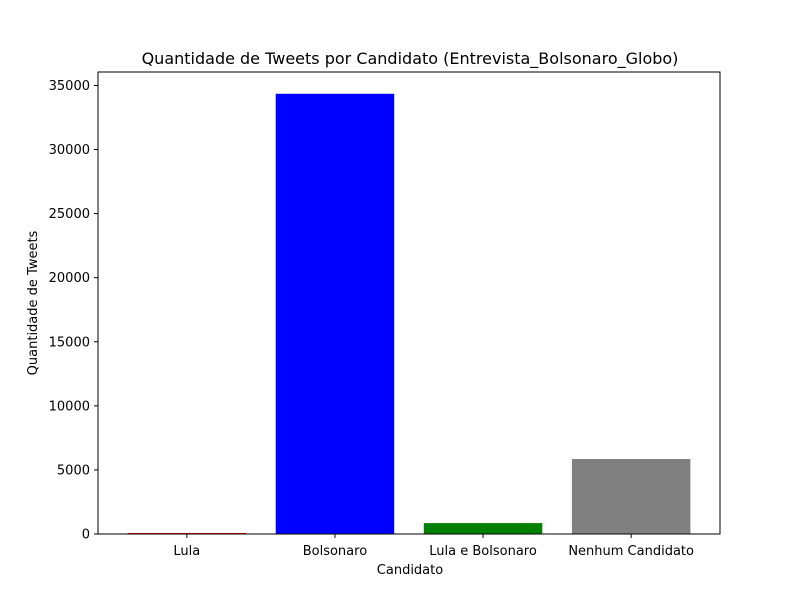  What do you see at coordinates (69, 342) in the screenshot?
I see `y-tick-label: 15000` at bounding box center [69, 342].